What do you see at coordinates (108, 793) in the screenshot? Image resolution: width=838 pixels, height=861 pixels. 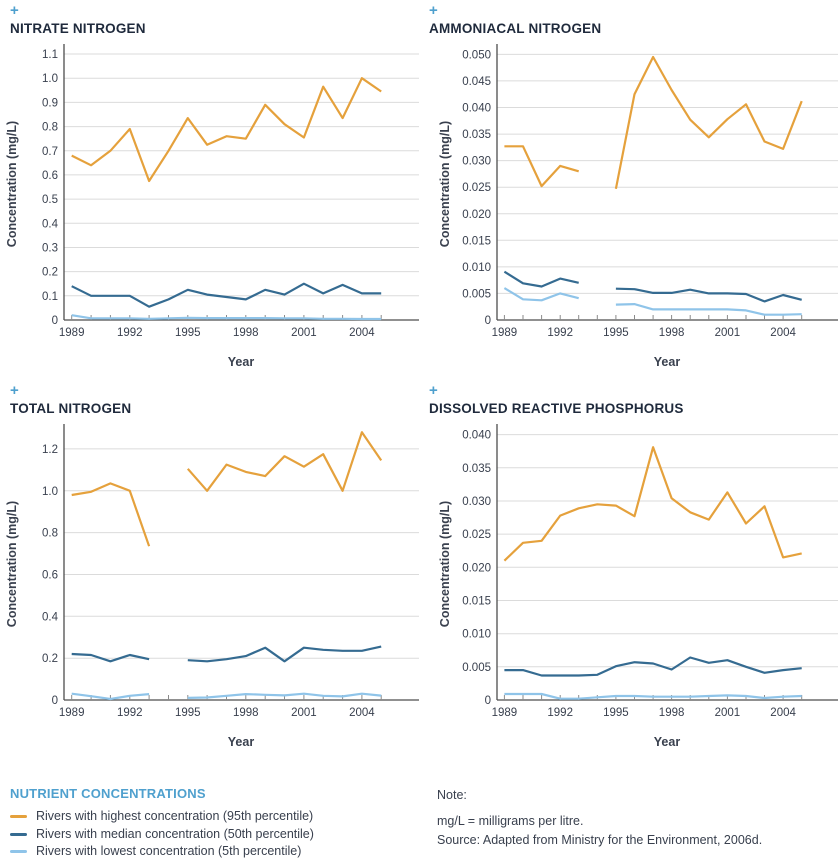 I see `legend-title: NUTRIENT CONCENTRATIONS` at bounding box center [108, 793].